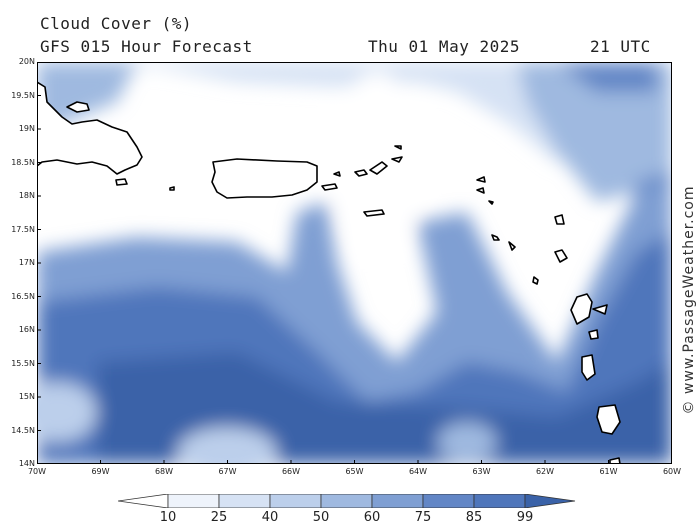  Describe the element at coordinates (67, 412) in the screenshot. I see `cloud-light-patch-sw` at that location.